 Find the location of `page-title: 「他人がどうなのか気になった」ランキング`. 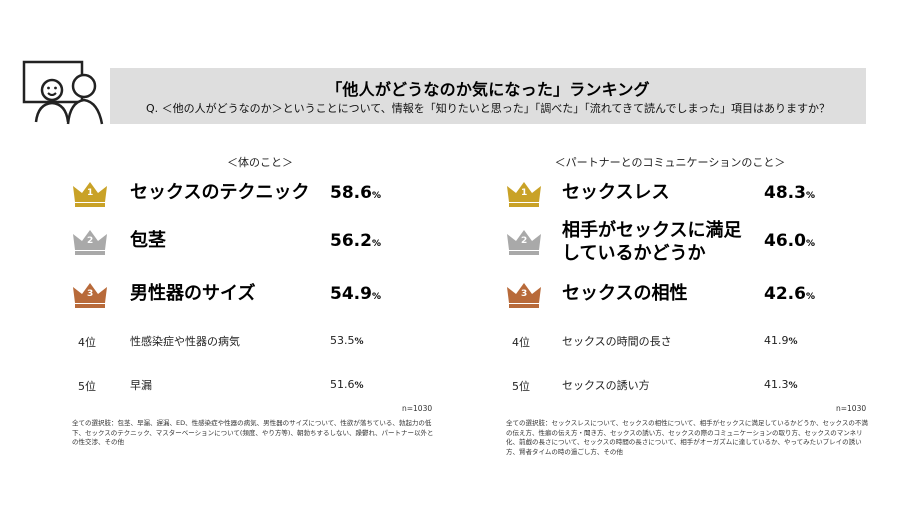

page-title: 「他人がどうなのか気になった」ランキング is located at coordinates (488, 89).